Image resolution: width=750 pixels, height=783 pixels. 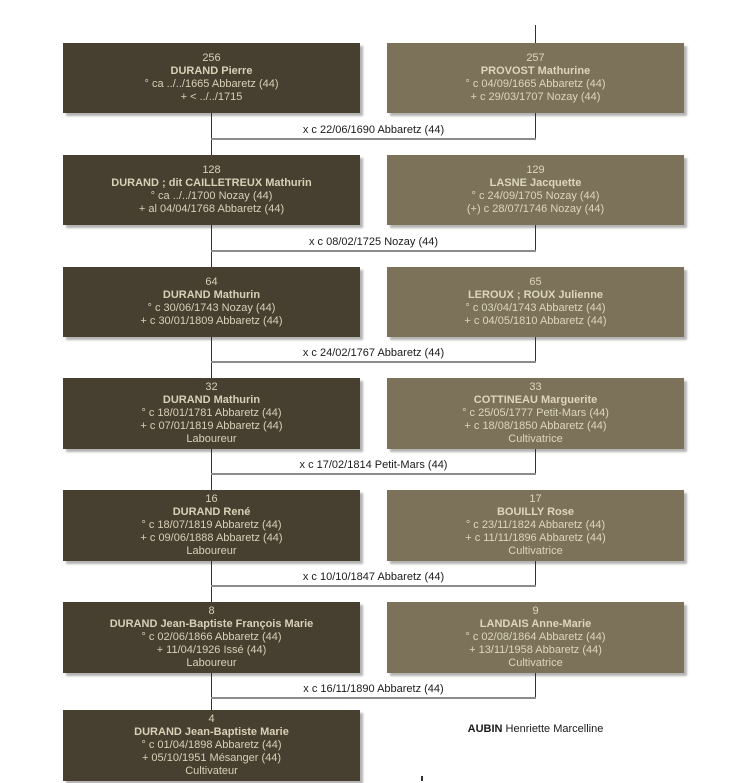 I want to click on birth-info: ° c 24/09/1705 Nozay (44), so click(x=535, y=196).